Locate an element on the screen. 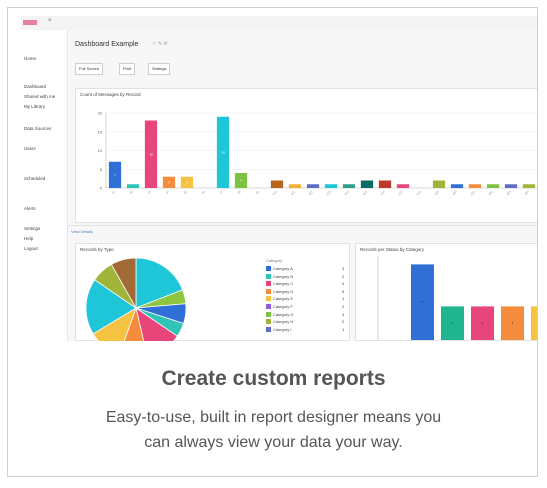 This screenshot has height=488, width=547. data-label: 18 is located at coordinates (151, 154).